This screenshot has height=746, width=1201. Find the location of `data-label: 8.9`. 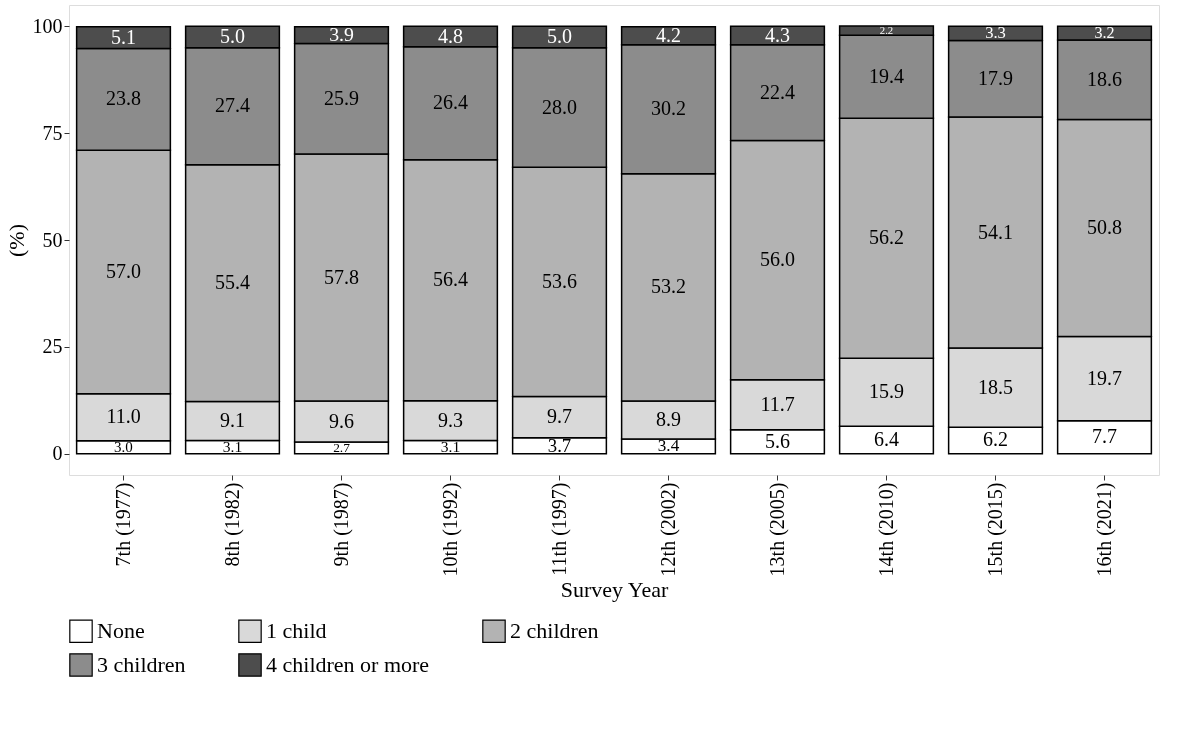

data-label: 8.9 is located at coordinates (668, 419).